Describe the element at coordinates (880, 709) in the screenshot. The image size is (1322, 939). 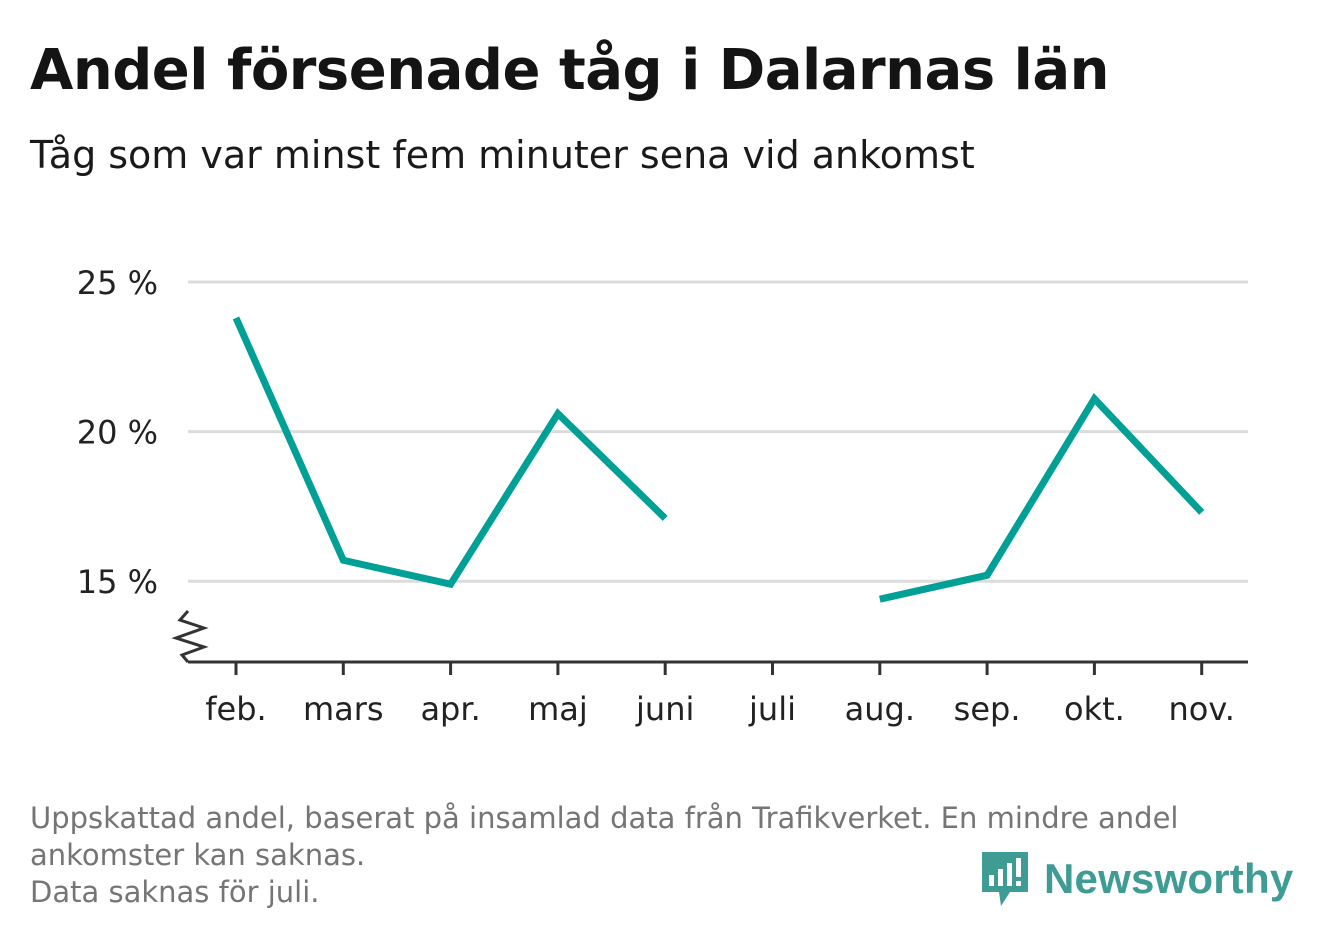
I see `x-tick-label: aug.` at that location.